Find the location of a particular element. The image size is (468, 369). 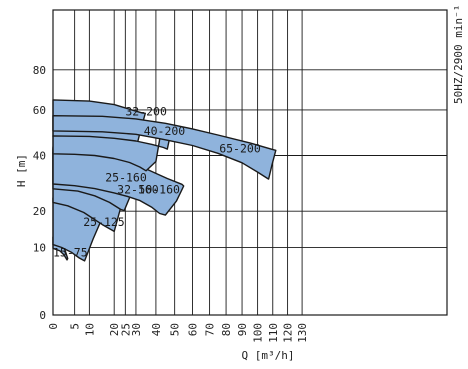

y-tick-label: 10 is located at coordinates (39, 247).